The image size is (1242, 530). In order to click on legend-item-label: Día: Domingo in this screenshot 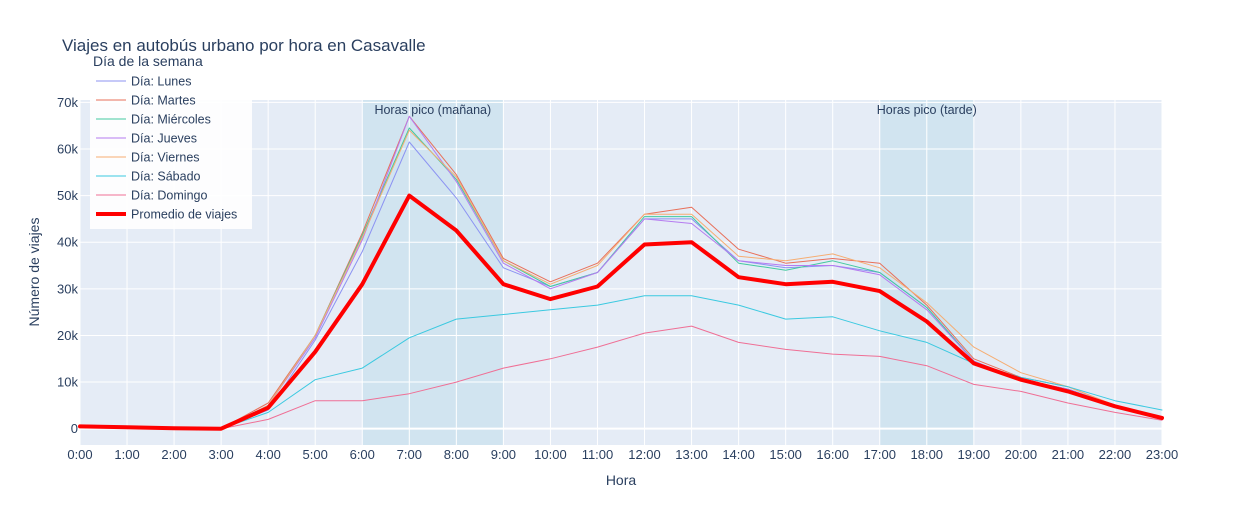, I will do `click(169, 196)`.